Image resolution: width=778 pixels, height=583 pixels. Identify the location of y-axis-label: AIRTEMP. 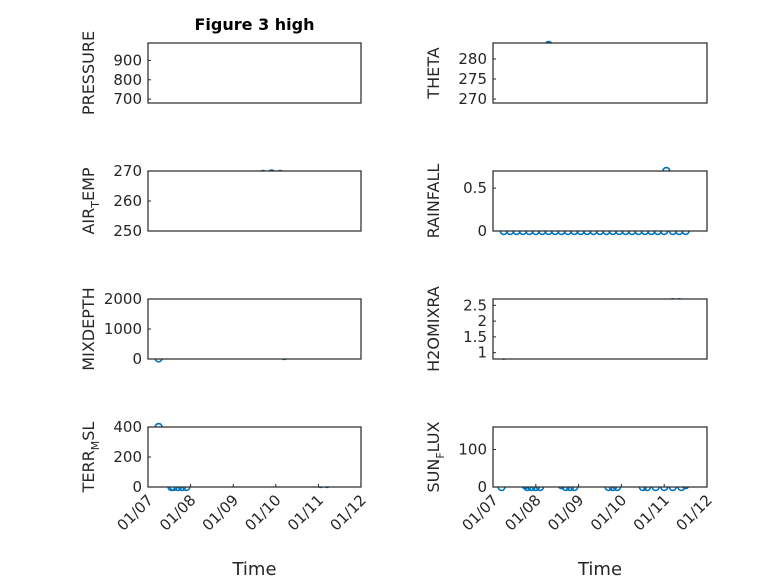
(90, 200).